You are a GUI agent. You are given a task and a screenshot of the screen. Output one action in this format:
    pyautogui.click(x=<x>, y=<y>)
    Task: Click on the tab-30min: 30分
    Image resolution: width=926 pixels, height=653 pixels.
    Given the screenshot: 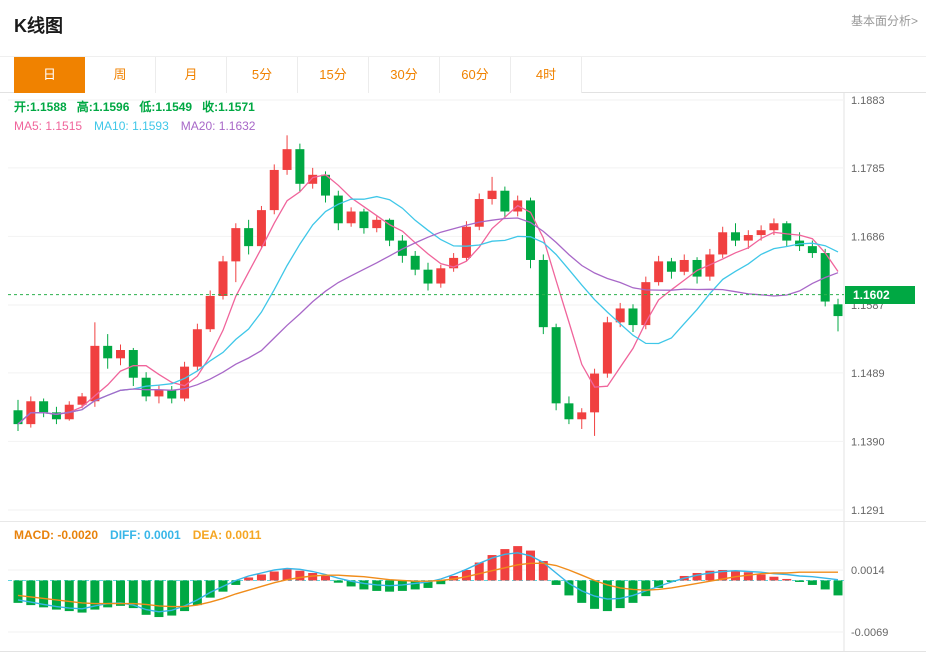 What is the action you would take?
    pyautogui.click(x=404, y=75)
    